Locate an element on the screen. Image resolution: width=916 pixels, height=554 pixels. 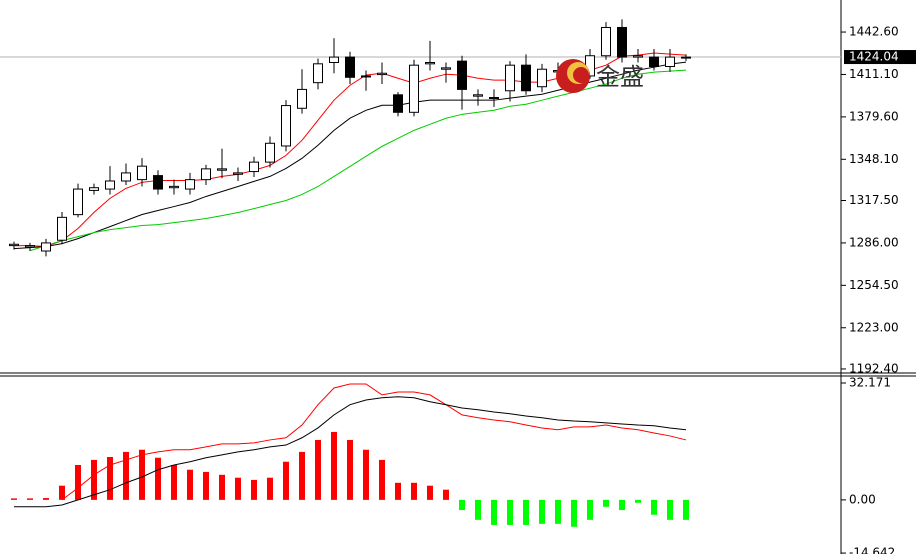
y-tick-label: 1286.00 is located at coordinates (874, 242).